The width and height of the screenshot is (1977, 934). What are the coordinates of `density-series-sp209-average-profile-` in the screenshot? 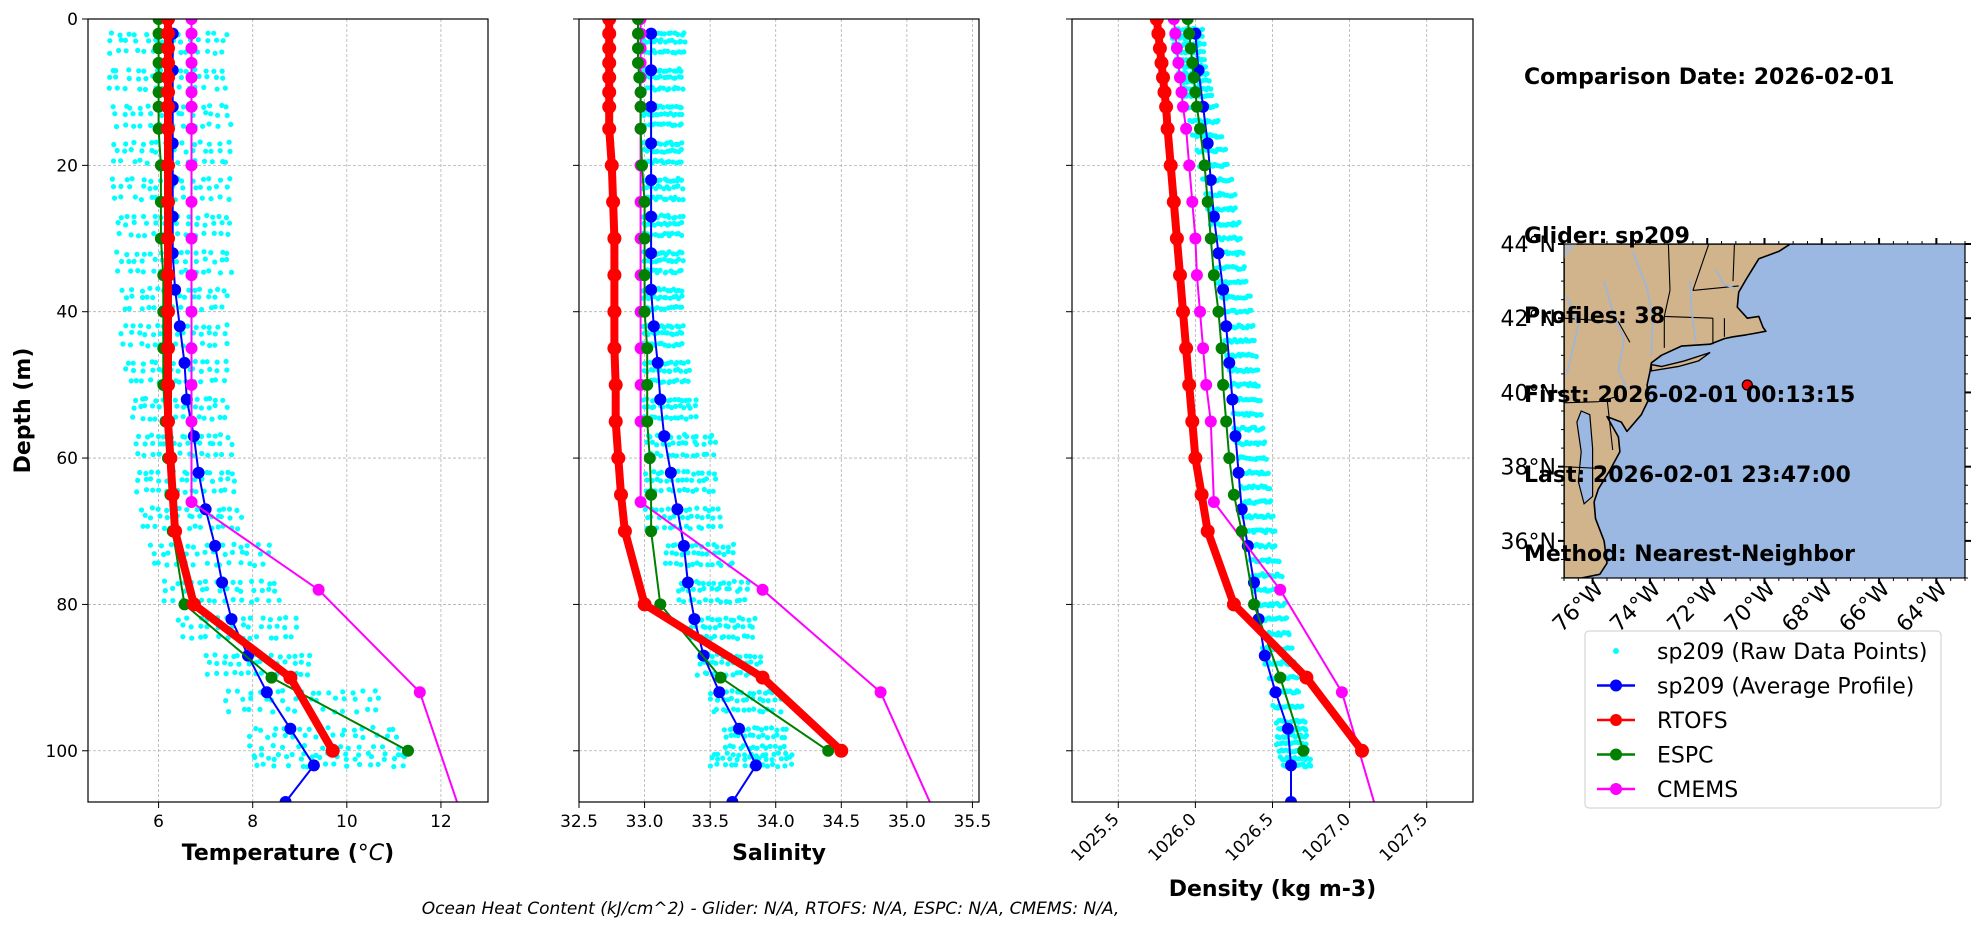 It's located at (1243, 414).